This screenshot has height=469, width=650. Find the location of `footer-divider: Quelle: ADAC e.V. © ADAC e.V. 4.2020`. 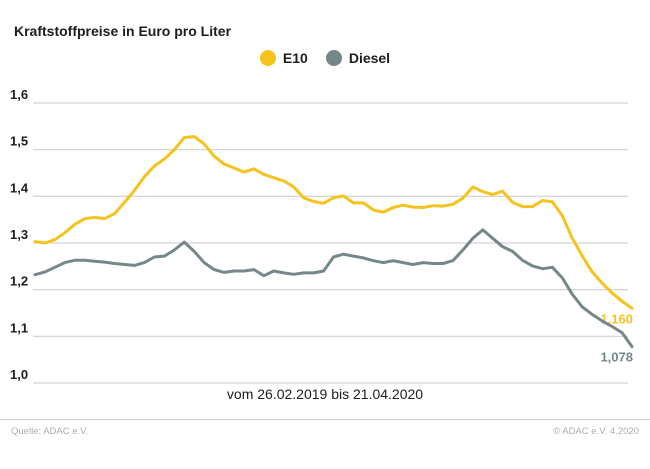

footer-divider: Quelle: ADAC e.V. © ADAC e.V. 4.2020 is located at coordinates (325, 428).